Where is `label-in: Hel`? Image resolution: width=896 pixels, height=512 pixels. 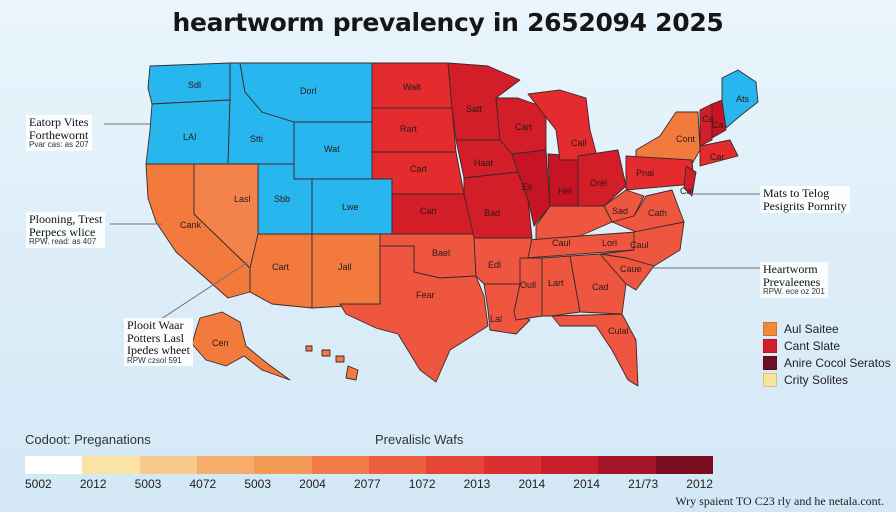 label-in: Hel is located at coordinates (565, 191).